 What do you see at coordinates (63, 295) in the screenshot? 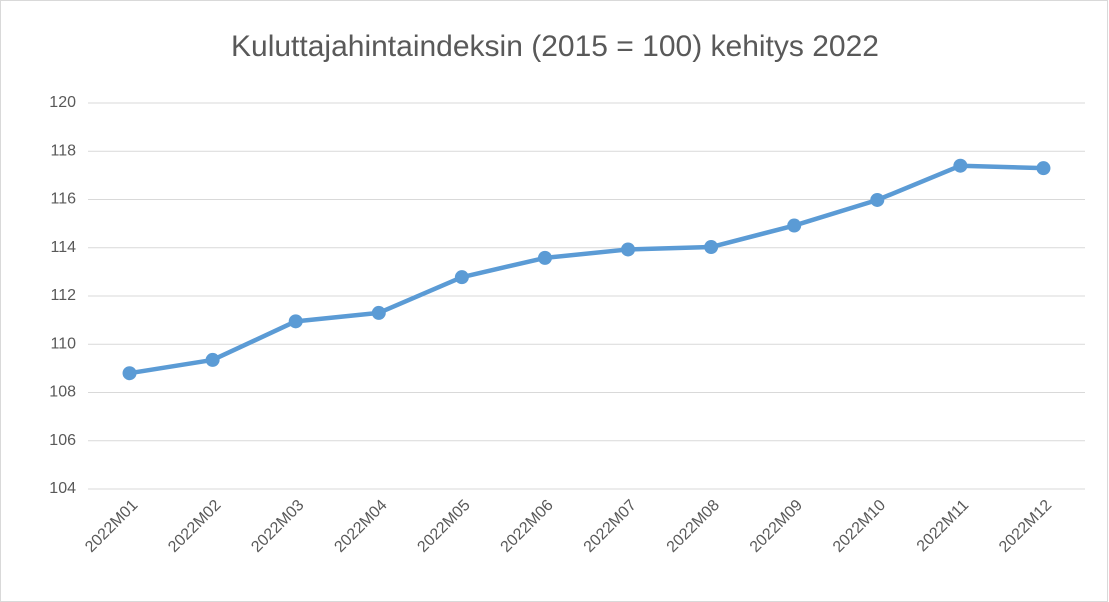
I see `y-tick-label: 112` at bounding box center [63, 295].